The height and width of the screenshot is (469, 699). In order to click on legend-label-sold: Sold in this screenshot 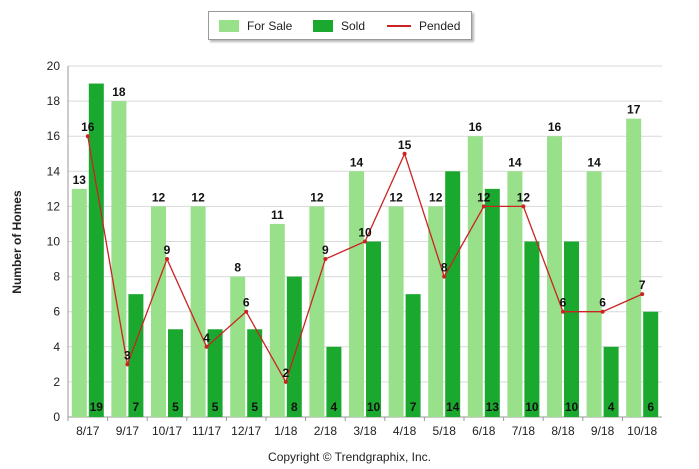, I will do `click(353, 26)`.